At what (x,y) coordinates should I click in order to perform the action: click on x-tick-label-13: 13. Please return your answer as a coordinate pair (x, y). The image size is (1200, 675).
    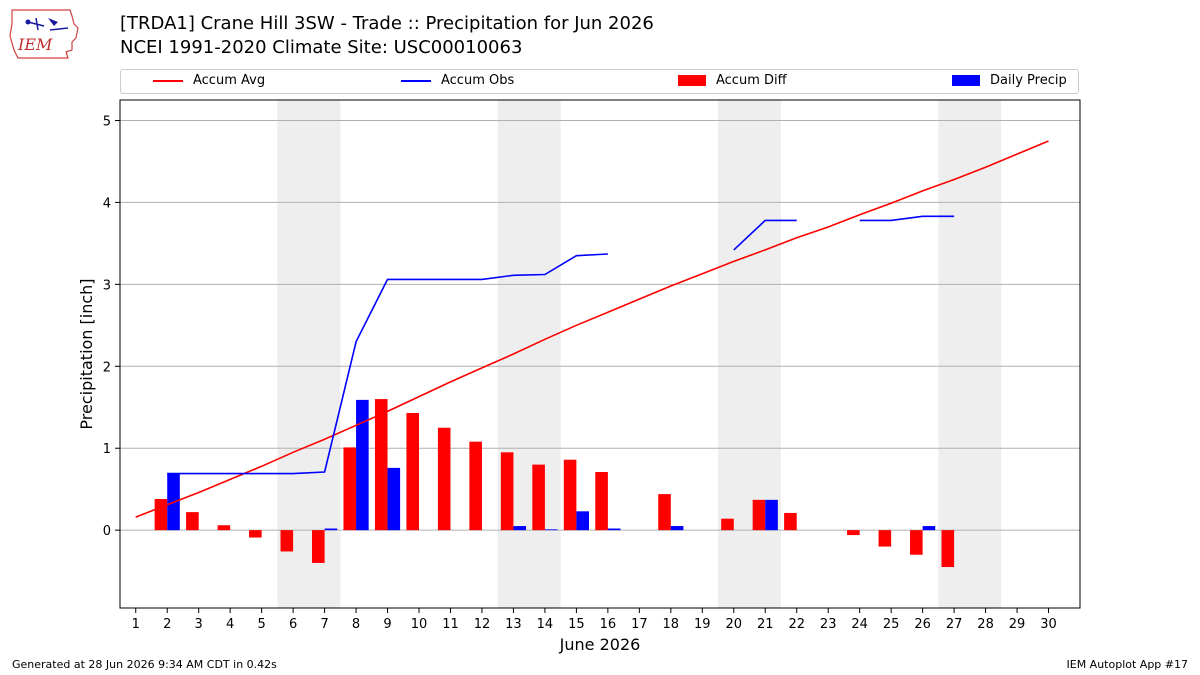
    Looking at the image, I should click on (513, 624).